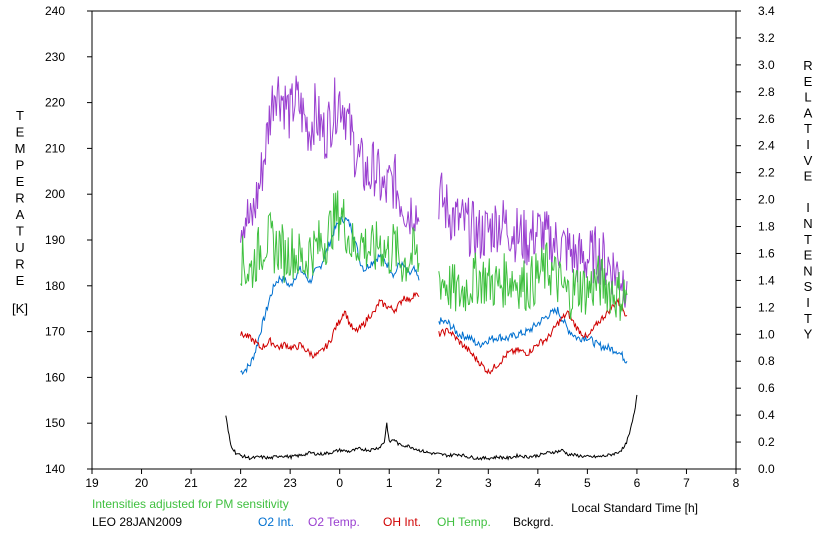 Image resolution: width=828 pixels, height=535 pixels. What do you see at coordinates (55, 332) in the screenshot?
I see `left-y-tick-label: 170` at bounding box center [55, 332].